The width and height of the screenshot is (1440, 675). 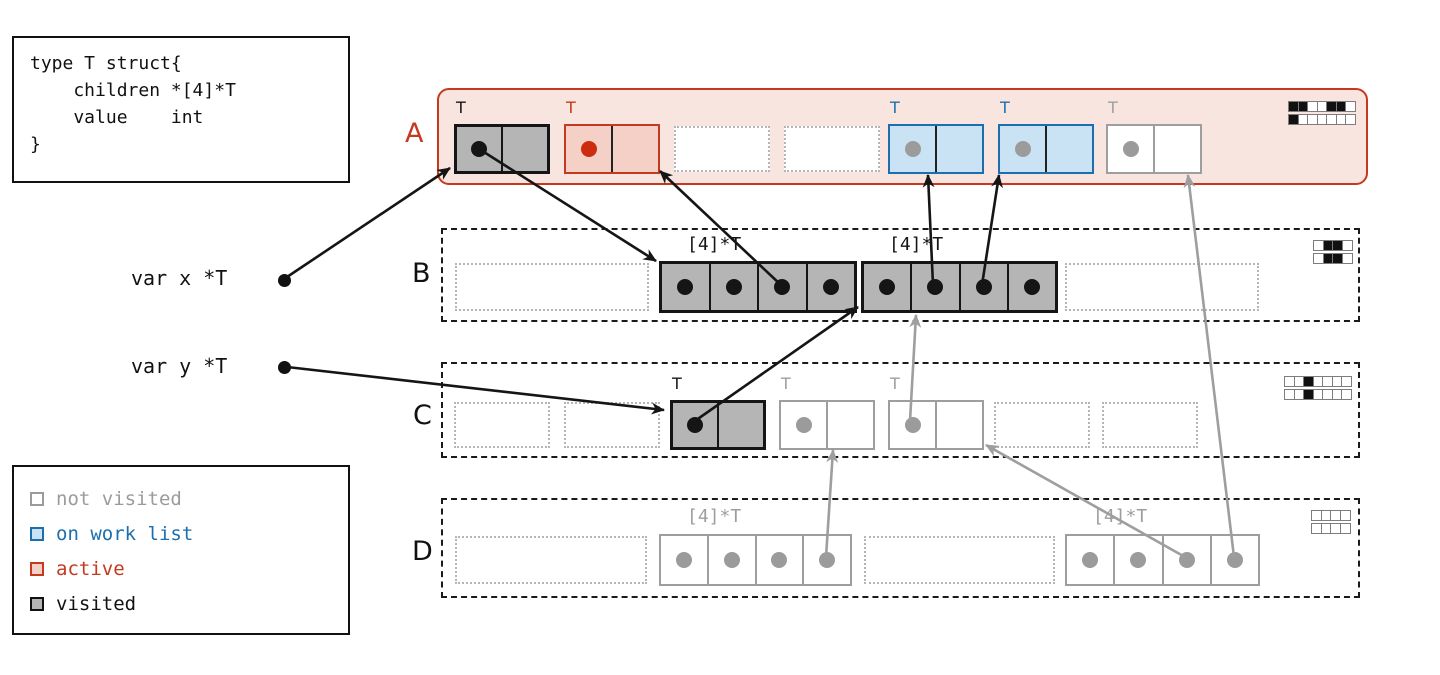 What do you see at coordinates (189, 498) in the screenshot?
I see `legend-item-not-visited: not visited` at bounding box center [189, 498].